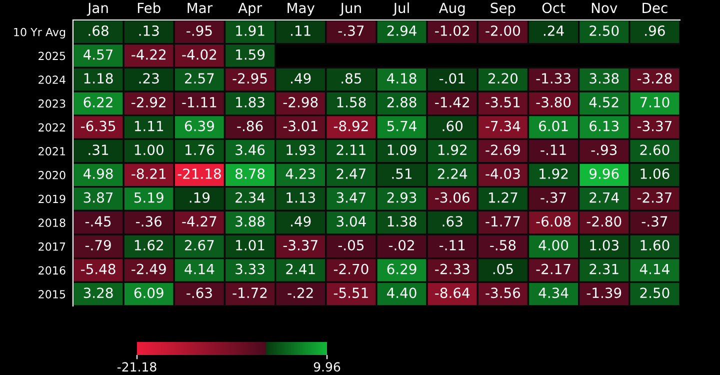  I want to click on data-label: 1.83, so click(250, 102).